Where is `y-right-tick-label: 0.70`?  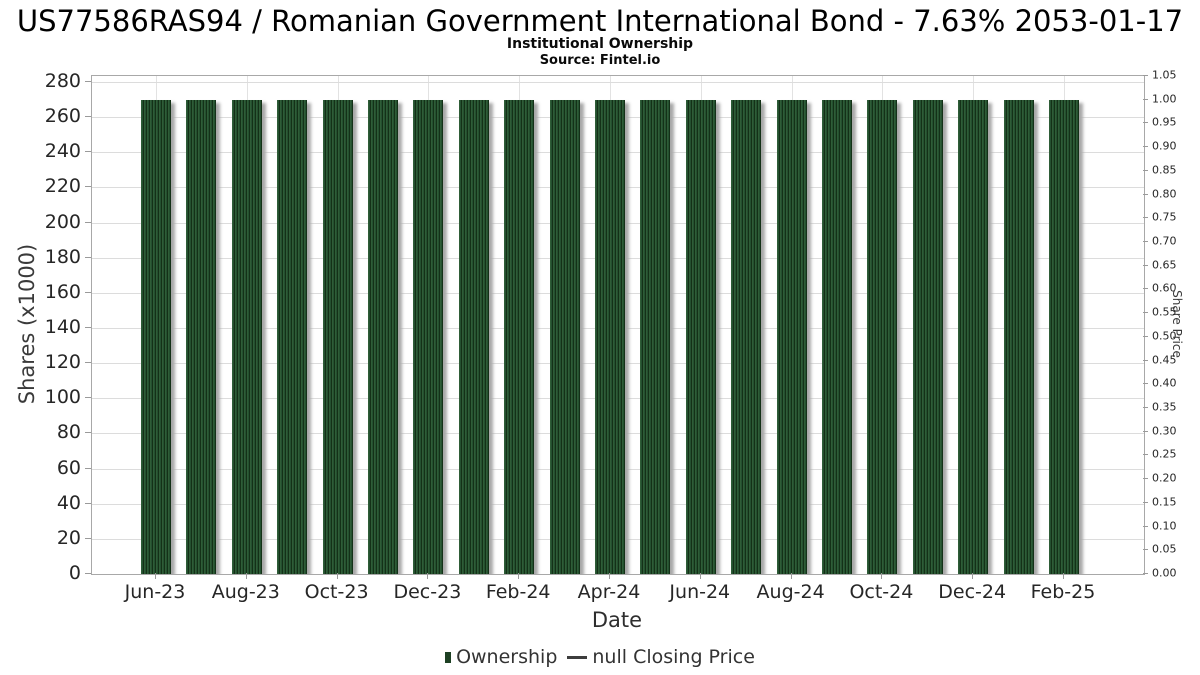 y-right-tick-label: 0.70 is located at coordinates (1164, 241).